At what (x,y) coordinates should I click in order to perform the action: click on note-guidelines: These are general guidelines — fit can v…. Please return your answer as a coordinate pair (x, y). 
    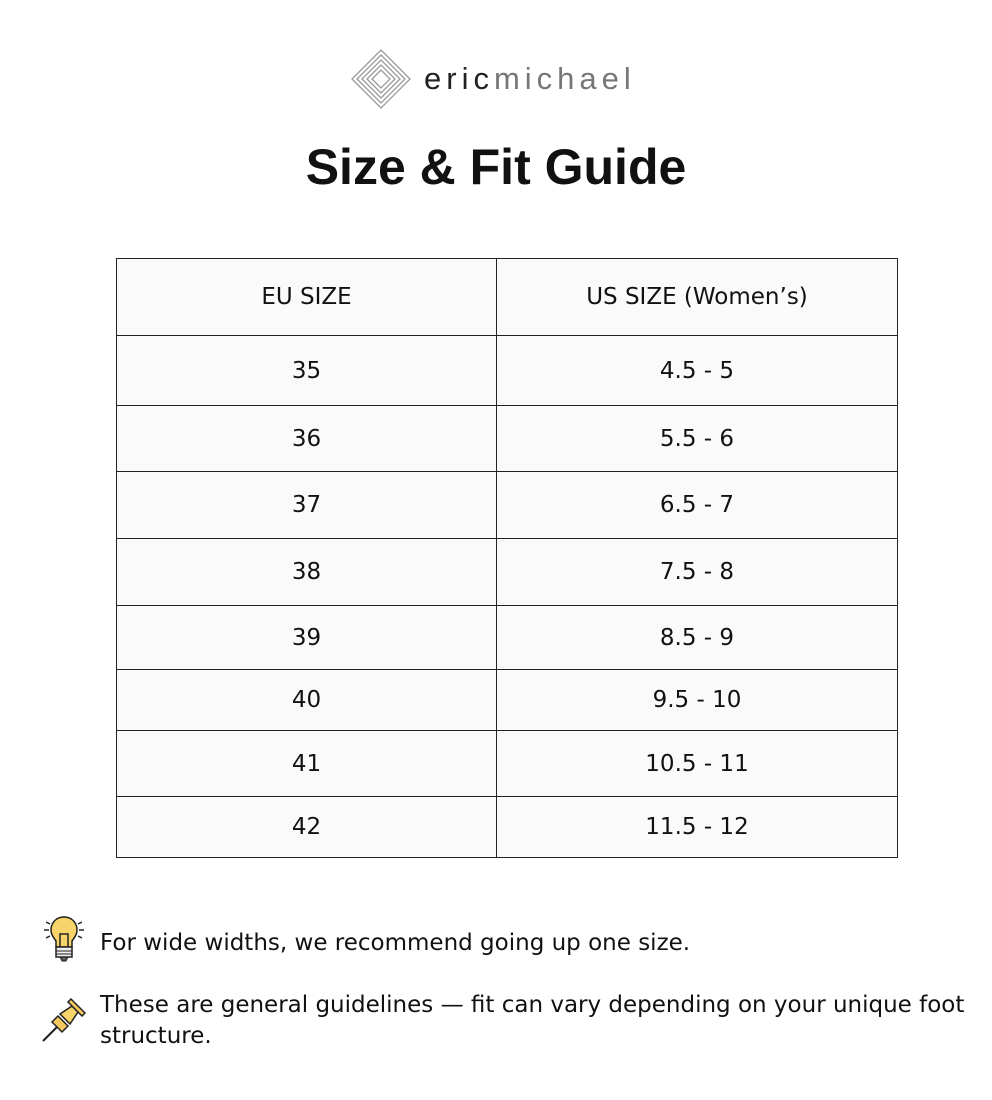
    Looking at the image, I should click on (532, 1020).